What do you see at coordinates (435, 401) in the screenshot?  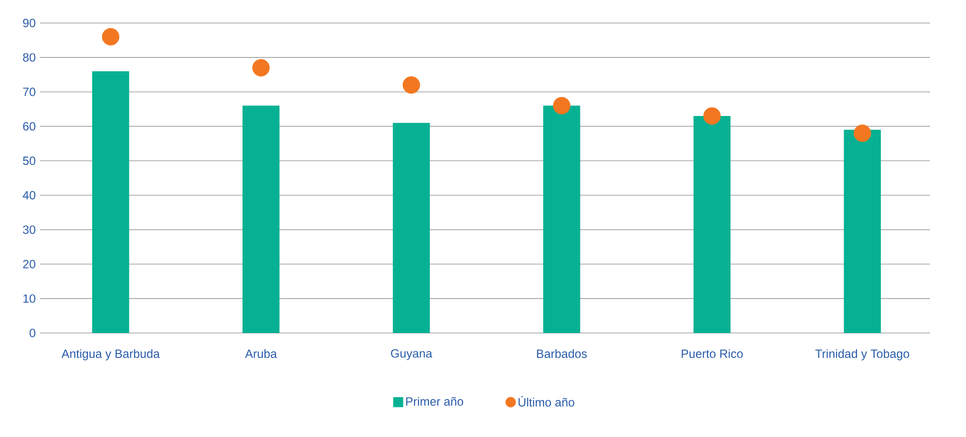 I see `legend-label: Primer año` at bounding box center [435, 401].